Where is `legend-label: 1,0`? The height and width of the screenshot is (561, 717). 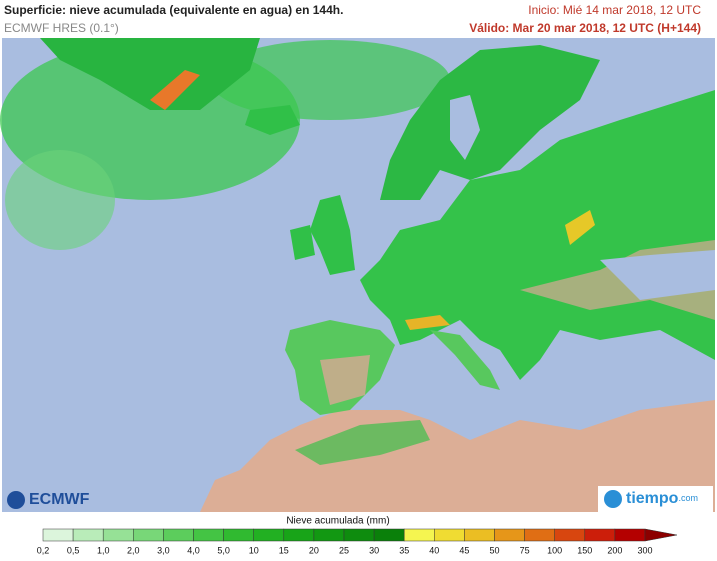 legend-label: 1,0 is located at coordinates (103, 550).